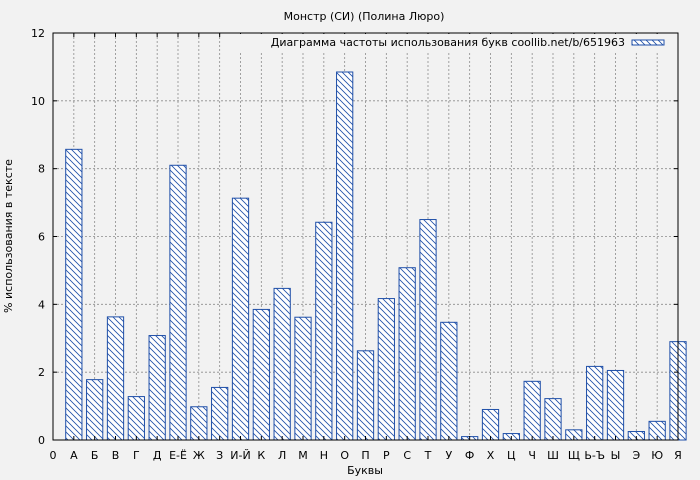 The height and width of the screenshot is (480, 700). What do you see at coordinates (532, 455) in the screenshot?
I see `x-tick-label: Ч` at bounding box center [532, 455].